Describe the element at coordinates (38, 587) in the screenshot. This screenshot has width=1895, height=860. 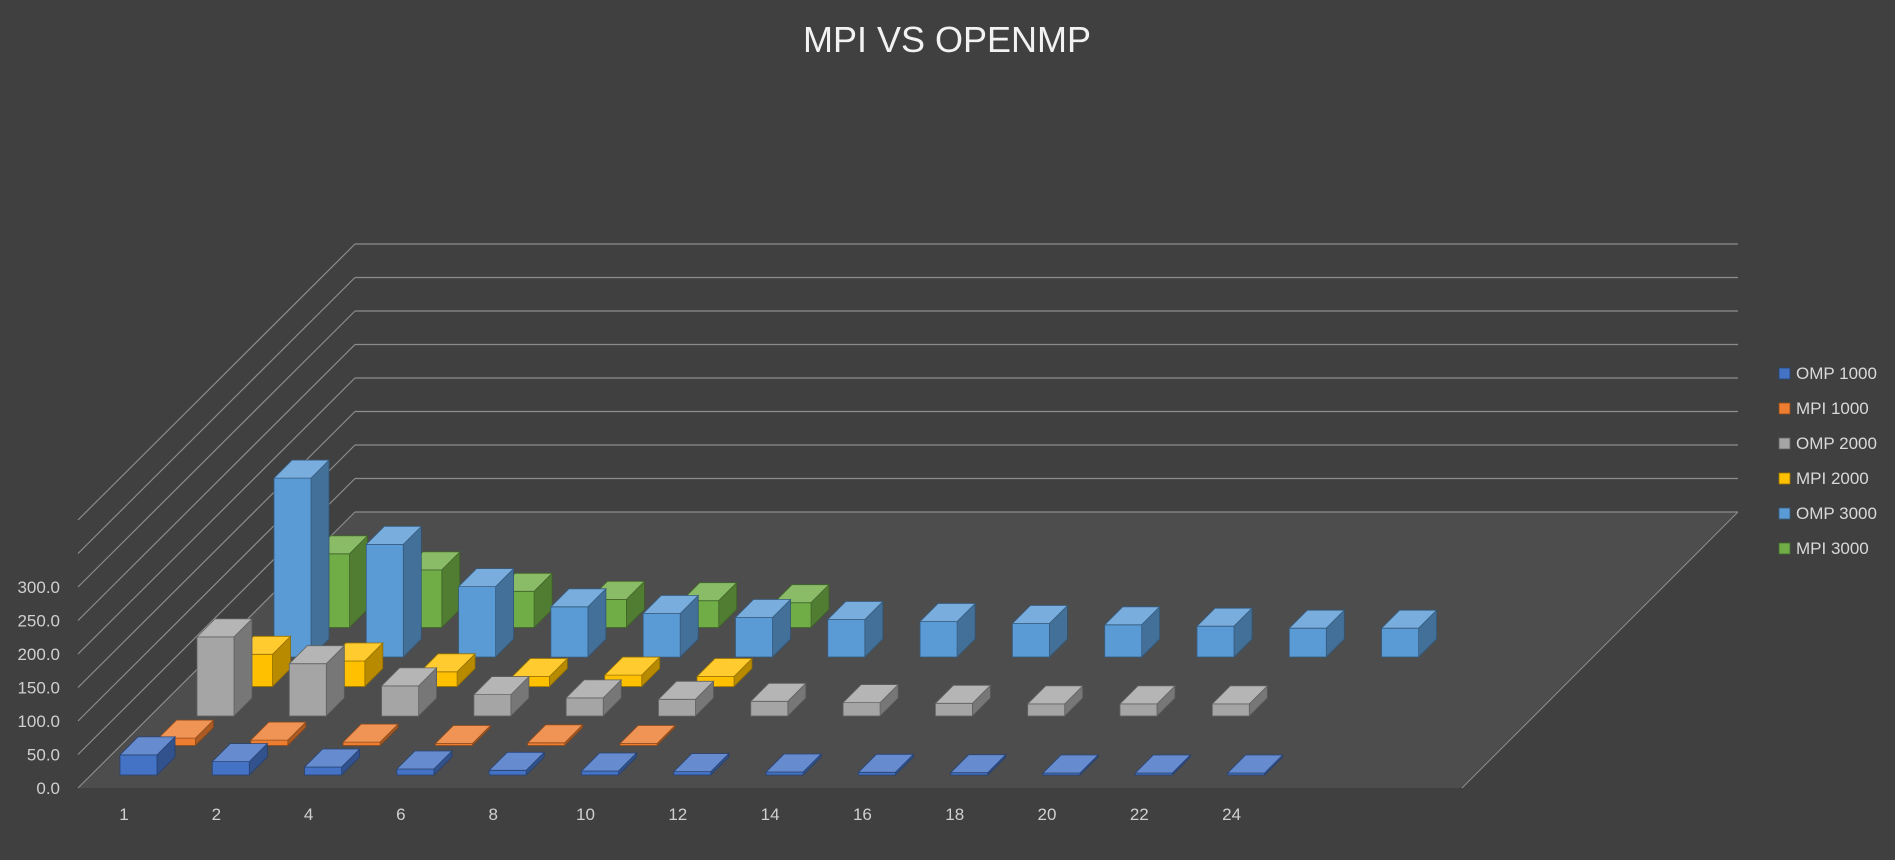
I see `y-tick-label: 300.0` at that location.